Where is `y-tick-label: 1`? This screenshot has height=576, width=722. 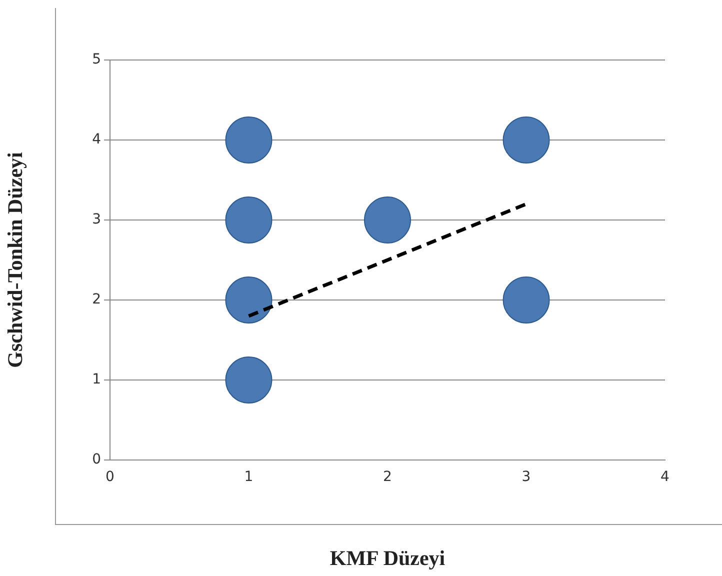
y-tick-label: 1 is located at coordinates (96, 380).